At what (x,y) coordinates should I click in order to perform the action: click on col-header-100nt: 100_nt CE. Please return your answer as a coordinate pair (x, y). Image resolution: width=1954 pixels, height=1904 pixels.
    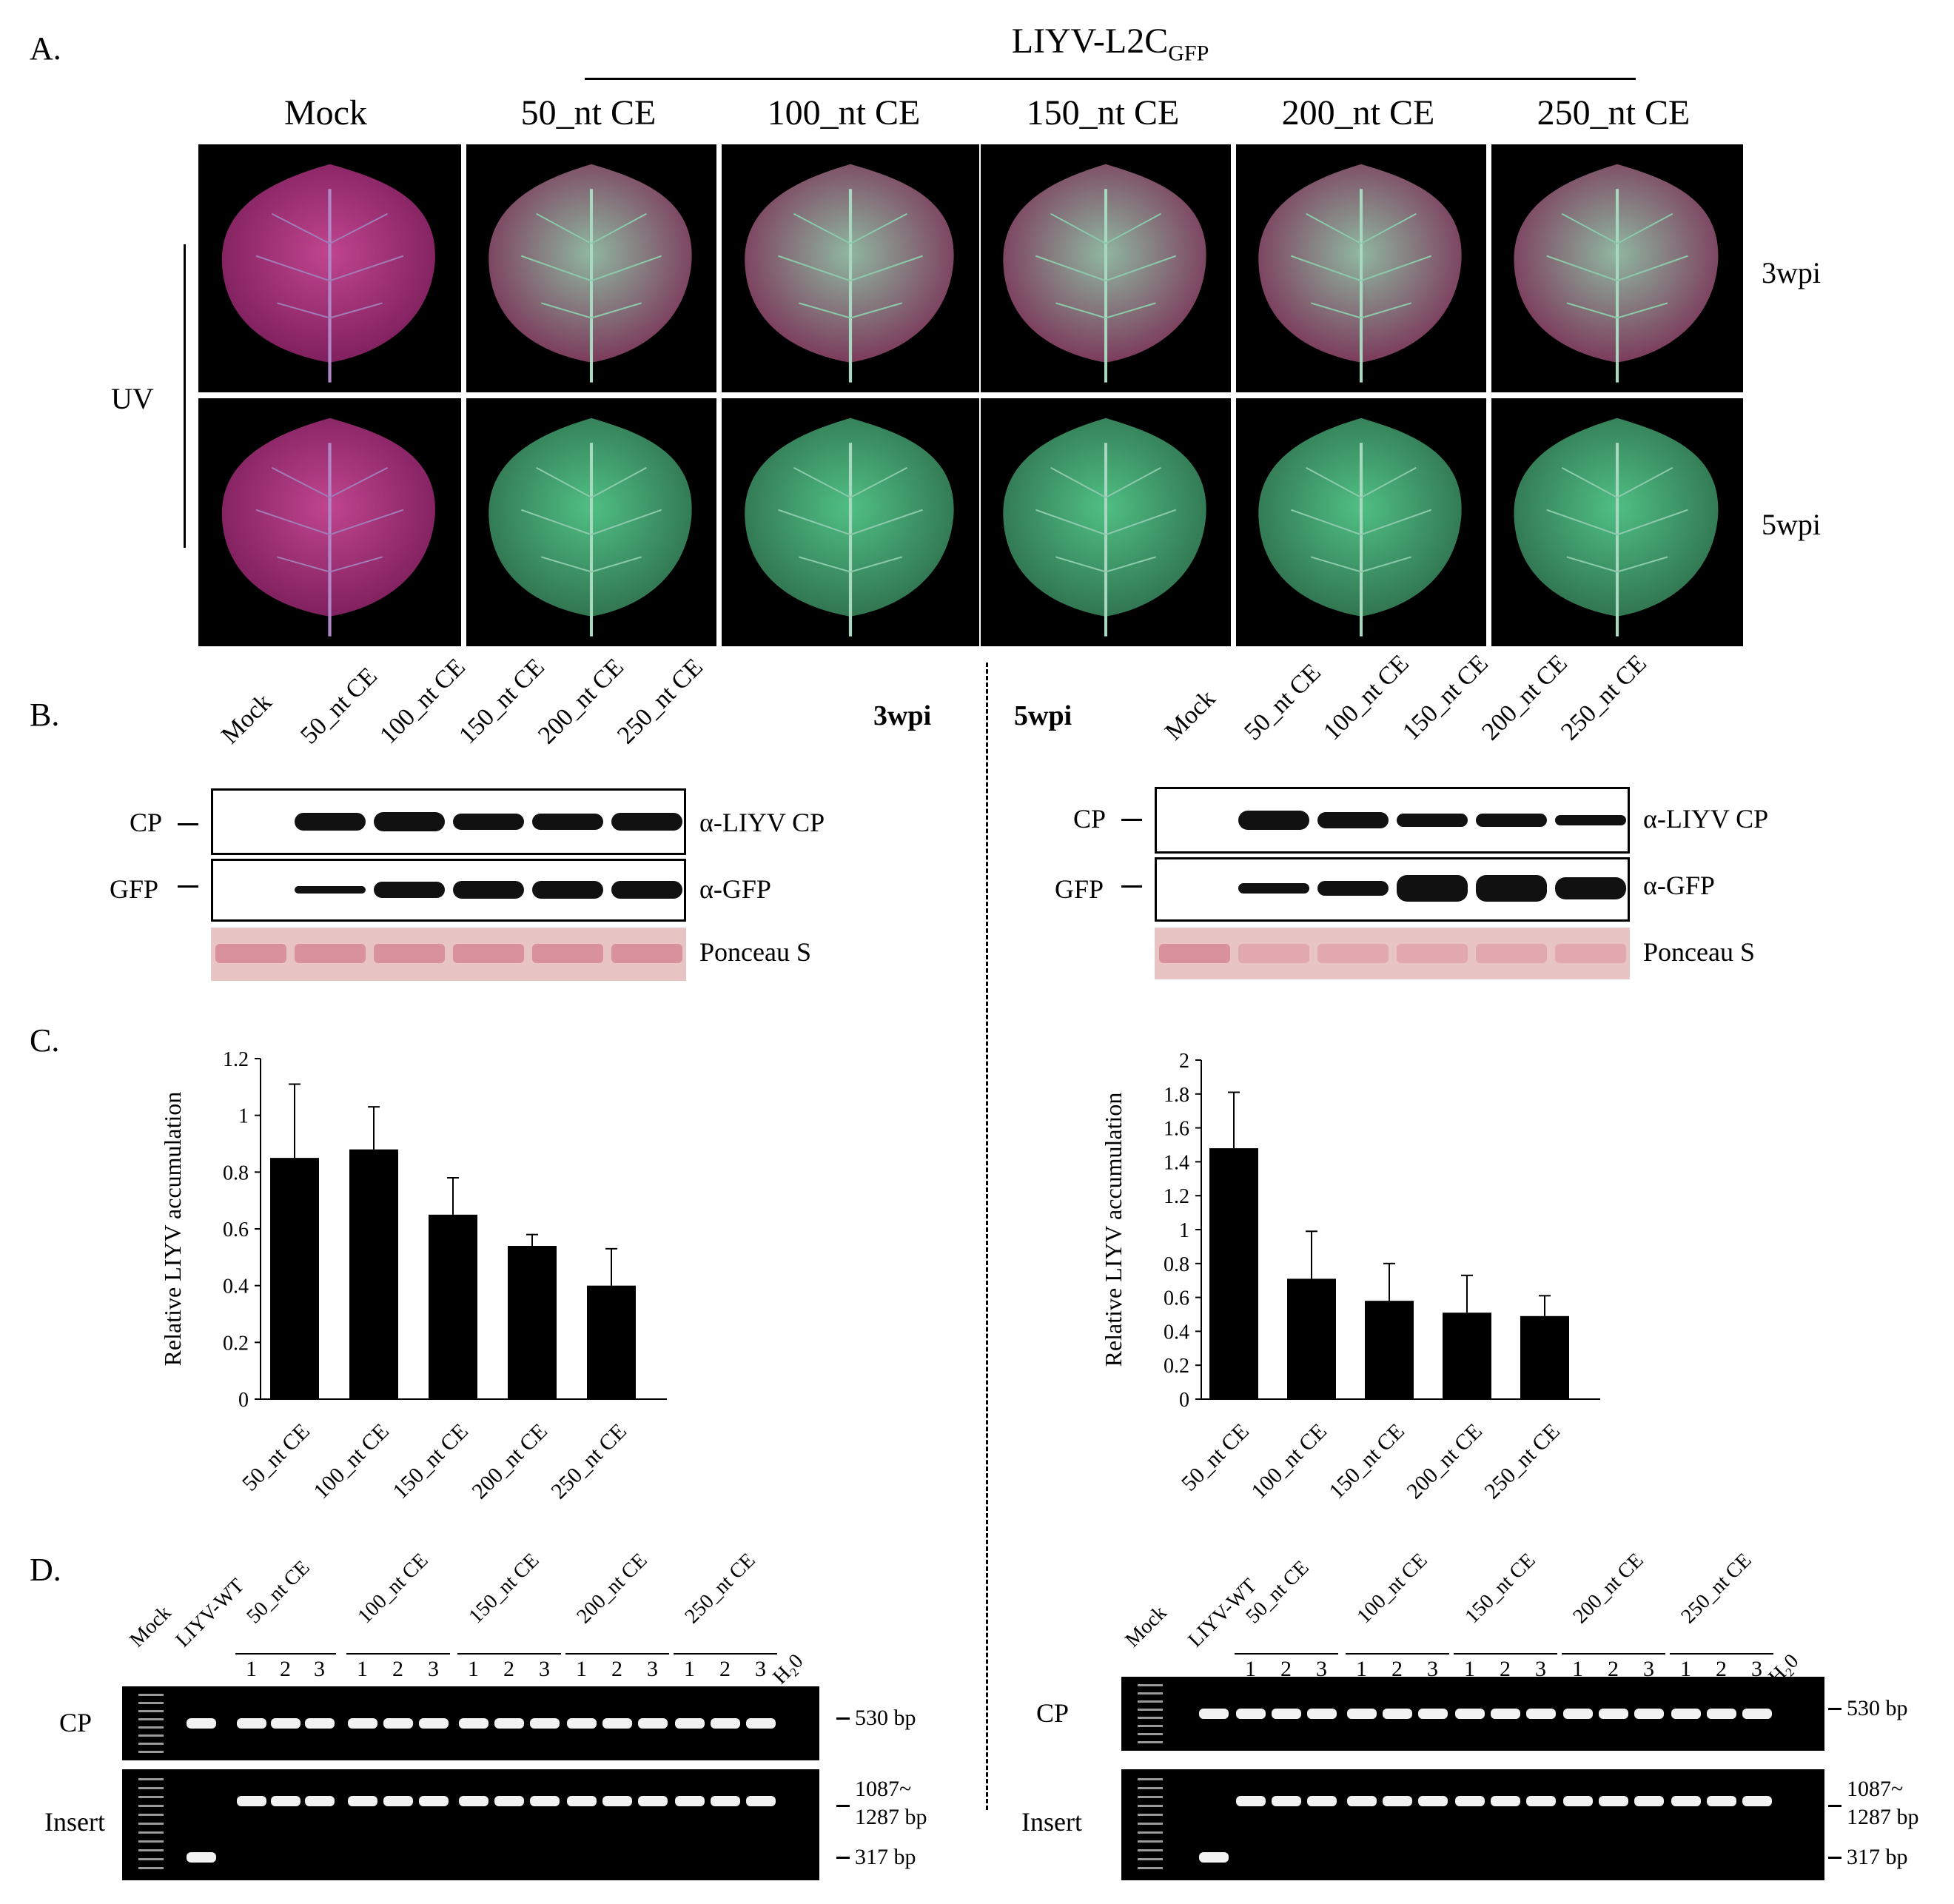
    Looking at the image, I should click on (844, 113).